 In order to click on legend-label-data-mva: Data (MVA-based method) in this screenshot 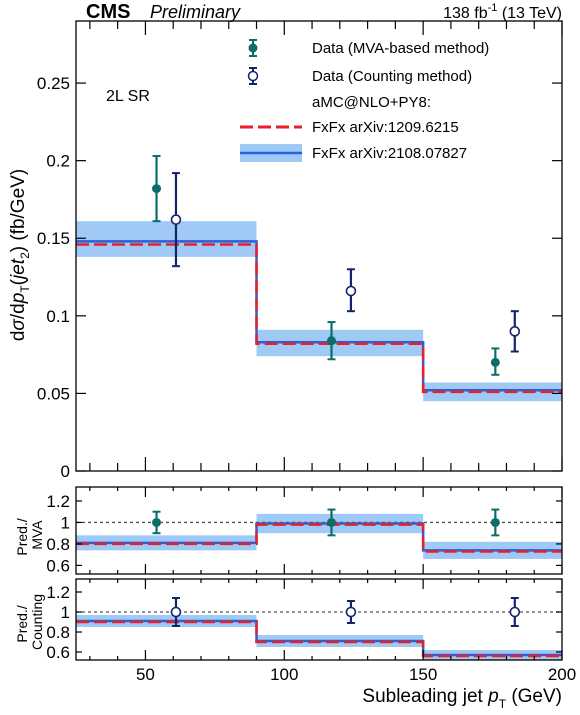, I will do `click(400, 48)`.